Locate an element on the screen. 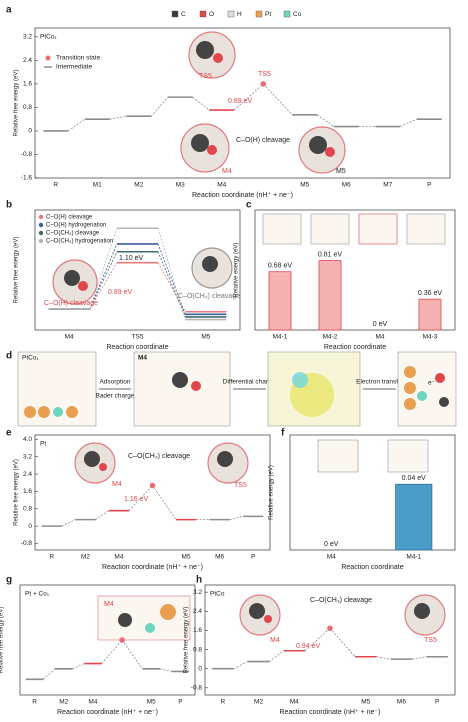  legend-label: C–O(CH₃) cleavage is located at coordinates (73, 234).